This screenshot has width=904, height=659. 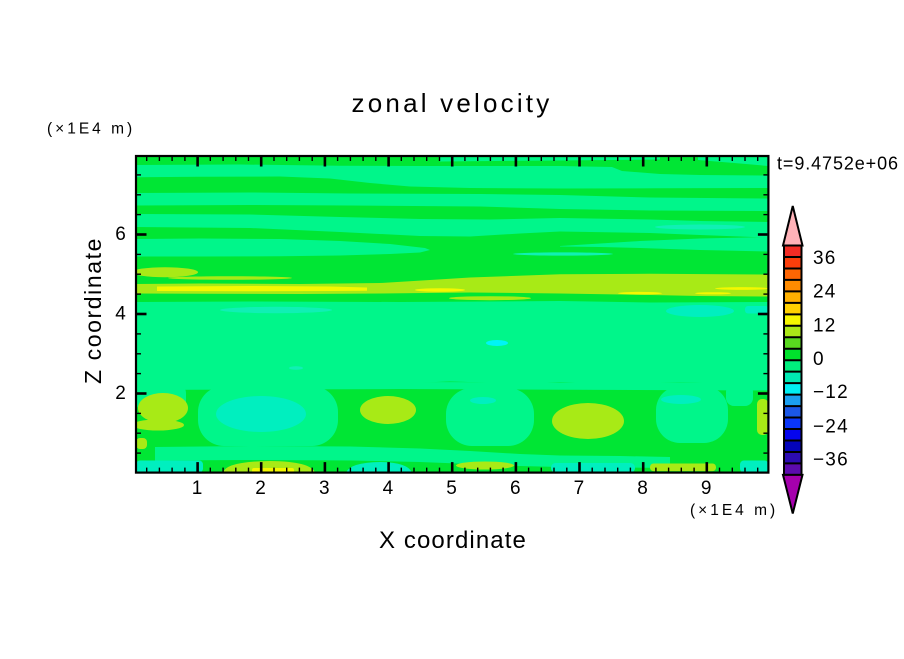 I want to click on svg-text: 36, so click(x=825, y=258).